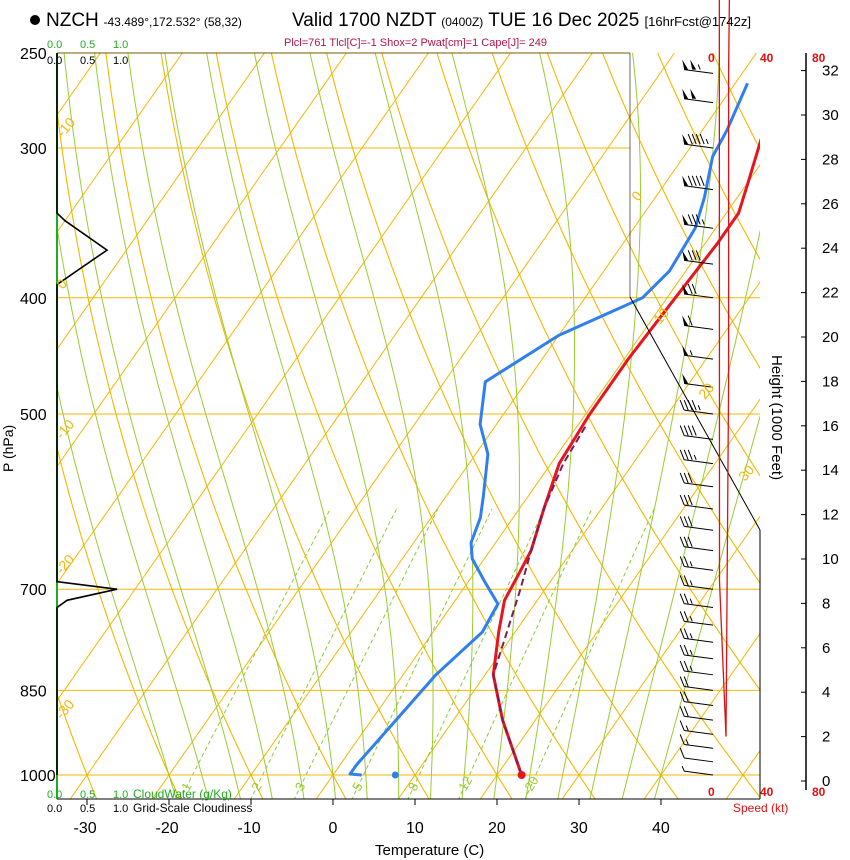 This screenshot has width=850, height=860. I want to click on station-dot-icon, so click(35, 19).